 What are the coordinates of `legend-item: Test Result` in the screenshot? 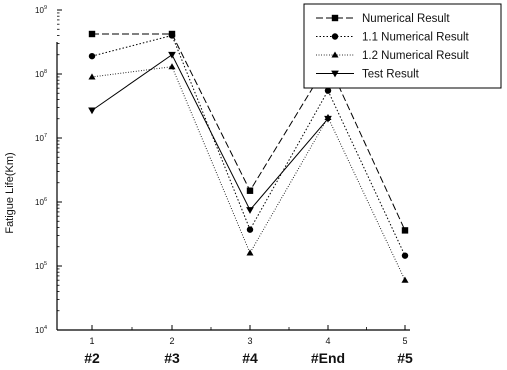 It's located at (368, 75).